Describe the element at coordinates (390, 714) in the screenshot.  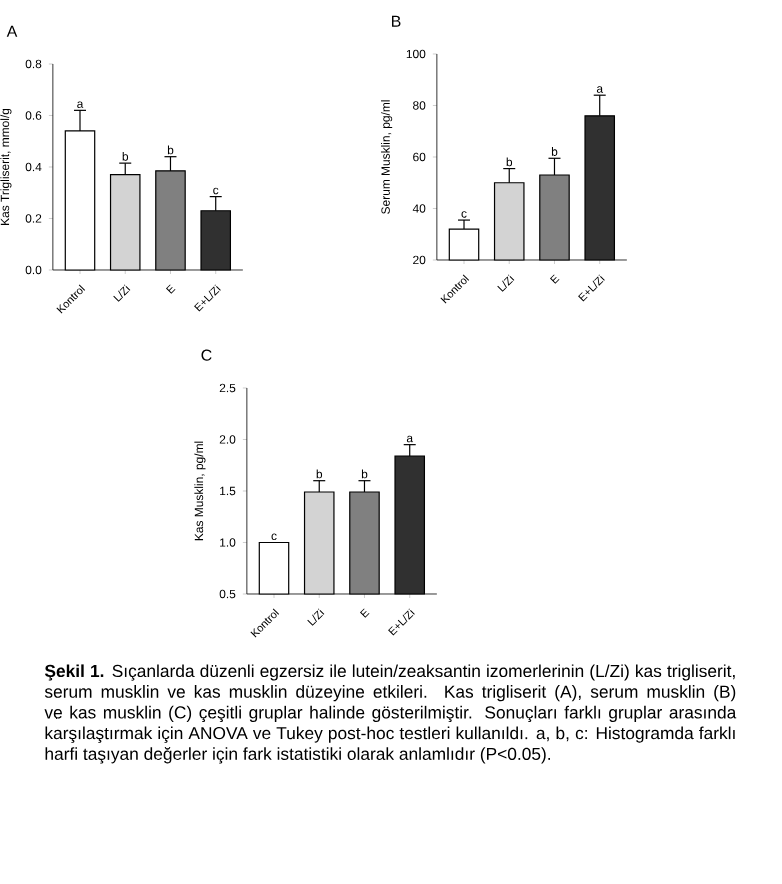
I see `text: Şekil 1. Sıçanlarda düzenli egzersiz ile lutein/zeaksantin izomerlerinin (L/Zi) kas trigliserit, serum musklin ve kas musklin düzeyine etkileri. Kas trigliserit (A), serum musklin (B) ve kas musklin (C) çeşitli gruplar halinde gösterilmiştir. Sonuçları farklı gruplar arasında karşılaştırmak için ANOVA ve Tukey post-hoc testleri kullanıldı. a, b, c: Histogramda farklı harfi taşıyan değerler için fark istatistiki olarak anlamlıdır (P<0.05).` at that location.